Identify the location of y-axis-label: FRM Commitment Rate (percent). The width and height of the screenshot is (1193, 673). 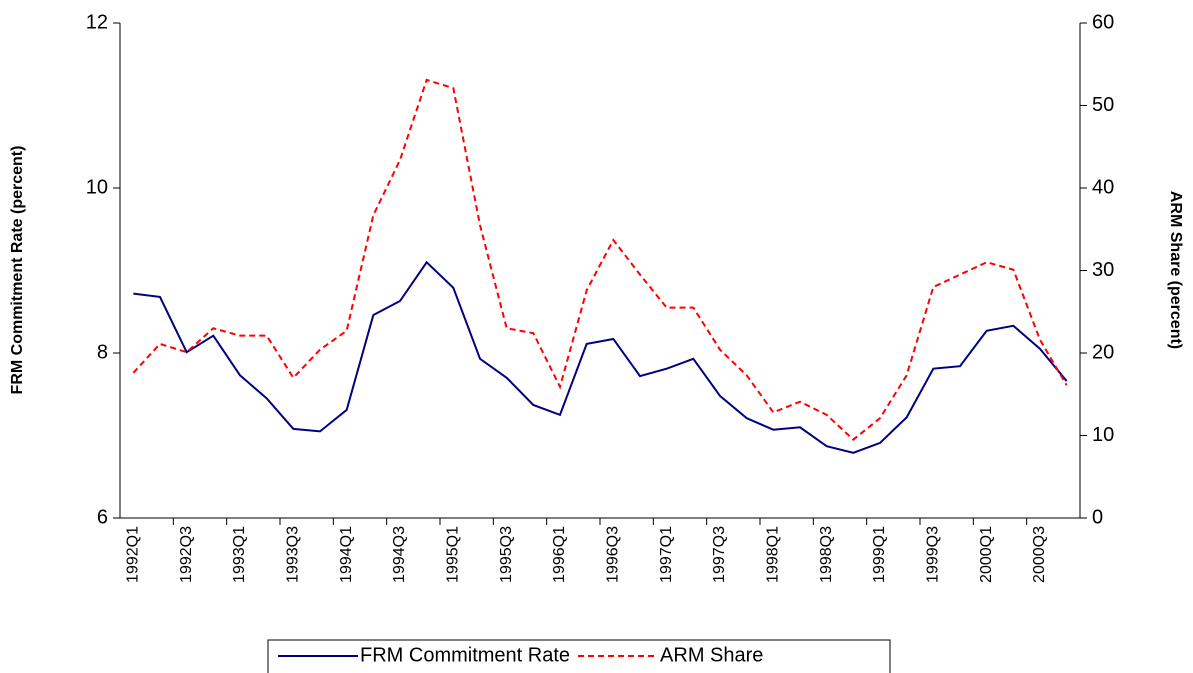
(17, 270).